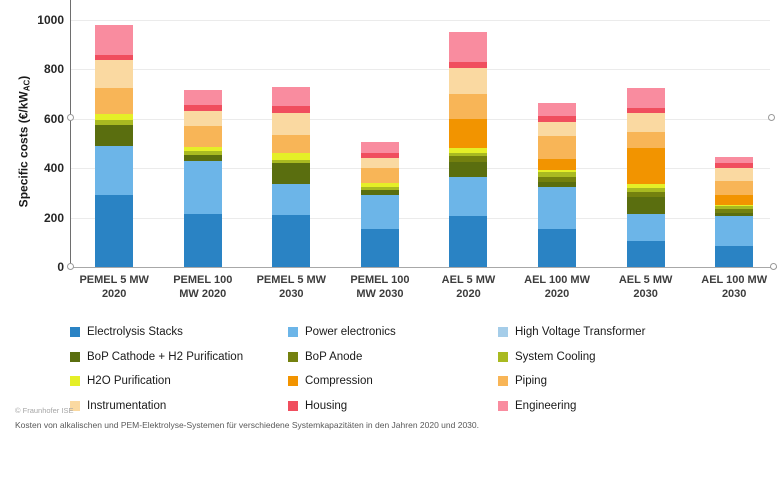 The width and height of the screenshot is (777, 479). I want to click on selection-handle-left-middle, so click(70, 117).